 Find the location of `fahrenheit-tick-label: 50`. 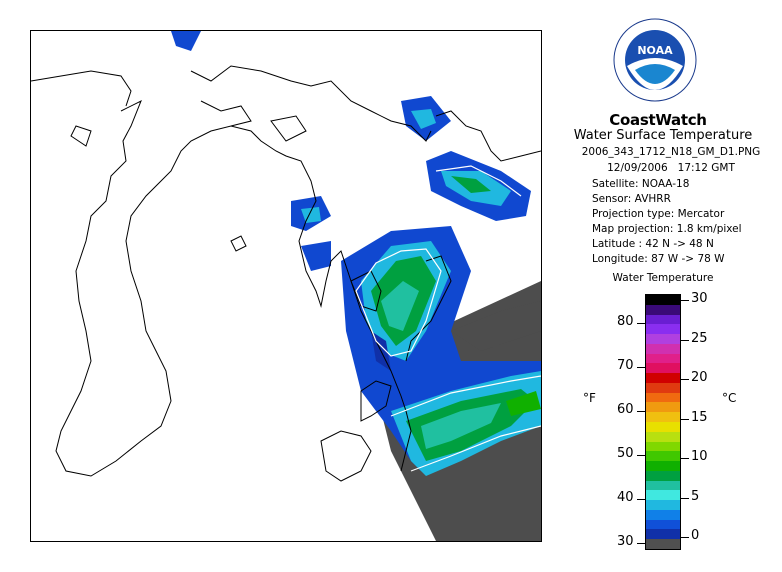

fahrenheit-tick-label: 50 is located at coordinates (625, 453).